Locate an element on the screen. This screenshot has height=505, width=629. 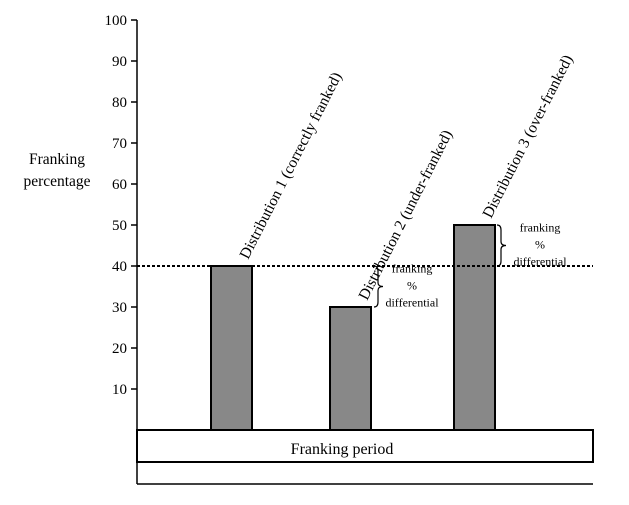
y-tick-label: 30 is located at coordinates (119, 308).